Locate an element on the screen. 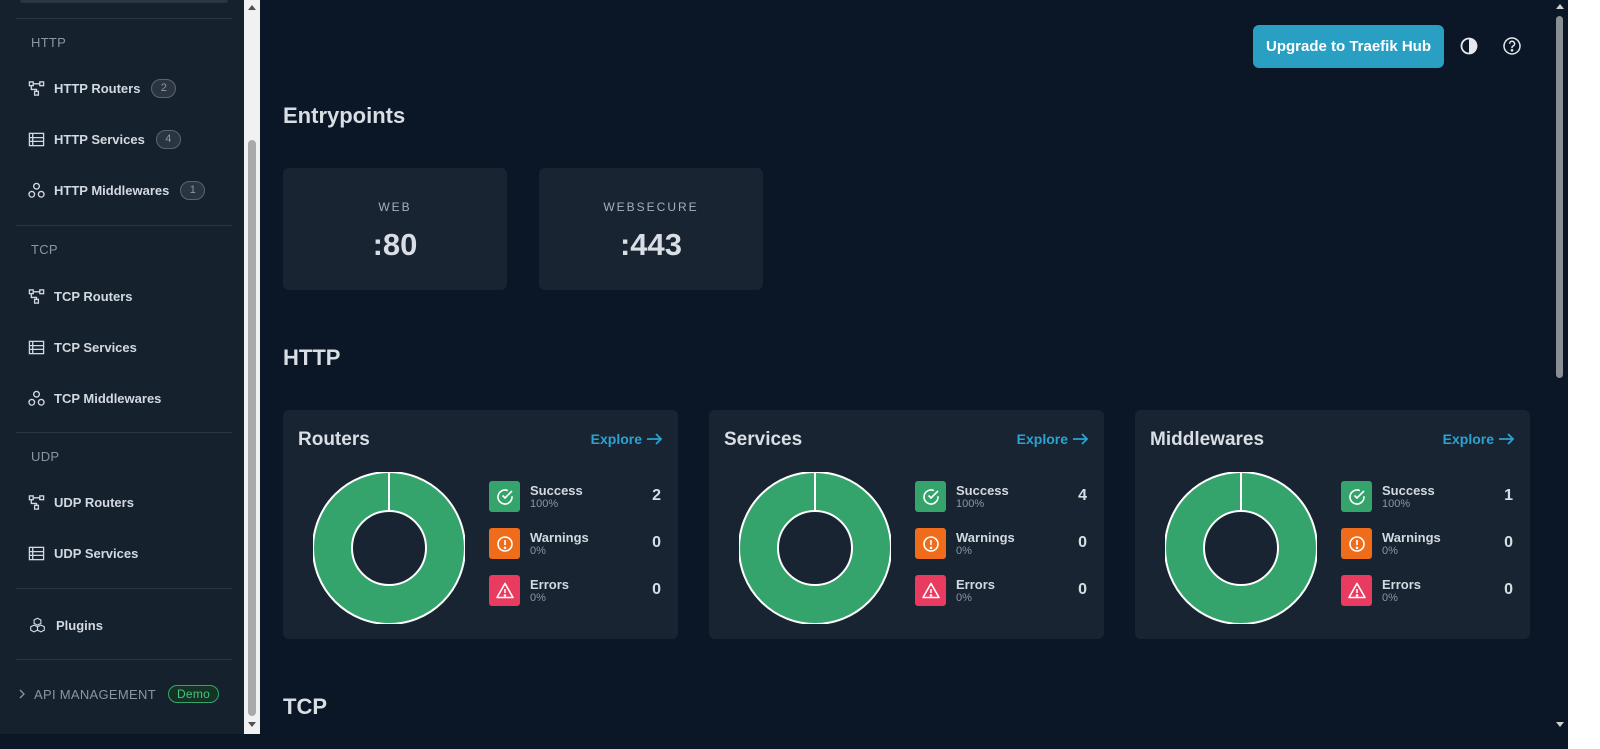  sidebar-item-label: HTTP Middlewares is located at coordinates (112, 190).